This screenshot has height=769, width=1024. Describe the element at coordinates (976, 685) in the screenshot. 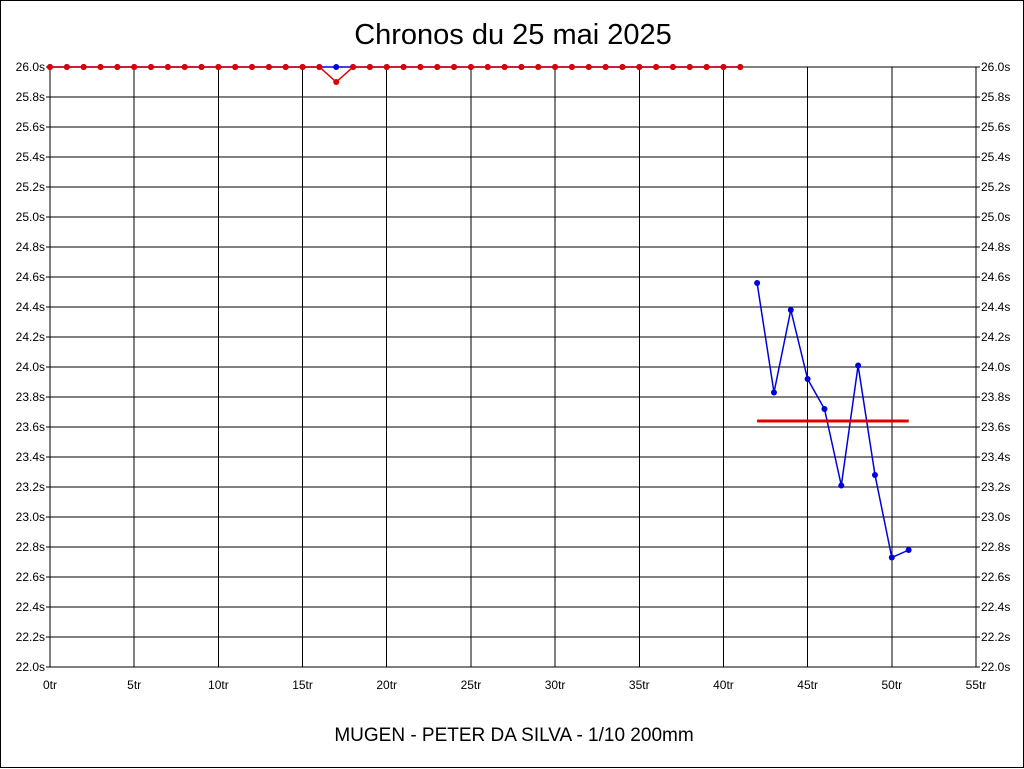

I see `x-tick-label: 55tr` at that location.